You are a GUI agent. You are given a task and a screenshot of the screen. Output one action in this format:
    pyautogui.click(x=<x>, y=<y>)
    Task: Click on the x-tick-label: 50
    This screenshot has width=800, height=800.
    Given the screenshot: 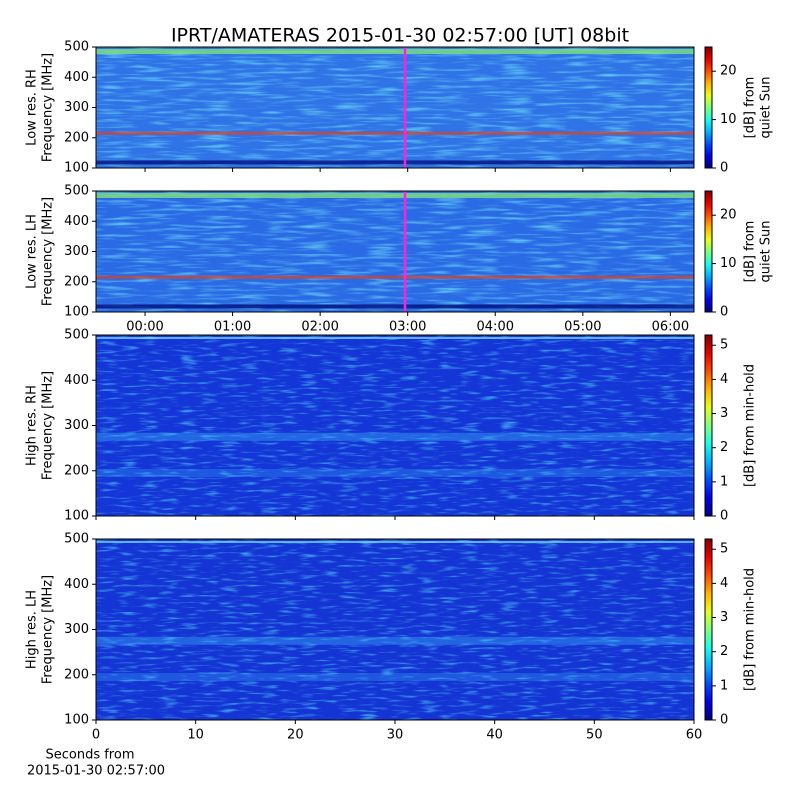 What is the action you would take?
    pyautogui.click(x=594, y=735)
    